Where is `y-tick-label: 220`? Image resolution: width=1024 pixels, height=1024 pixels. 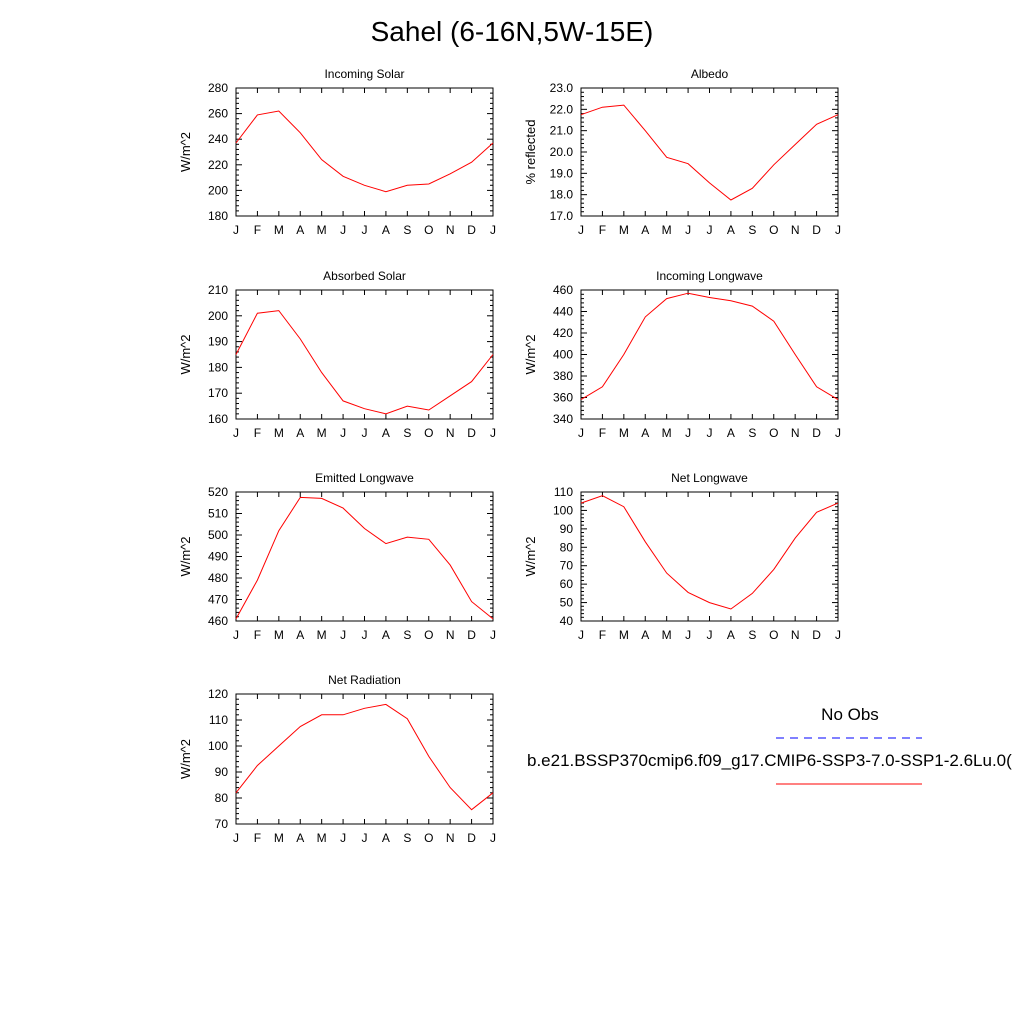
y-tick-label: 220 is located at coordinates (218, 165).